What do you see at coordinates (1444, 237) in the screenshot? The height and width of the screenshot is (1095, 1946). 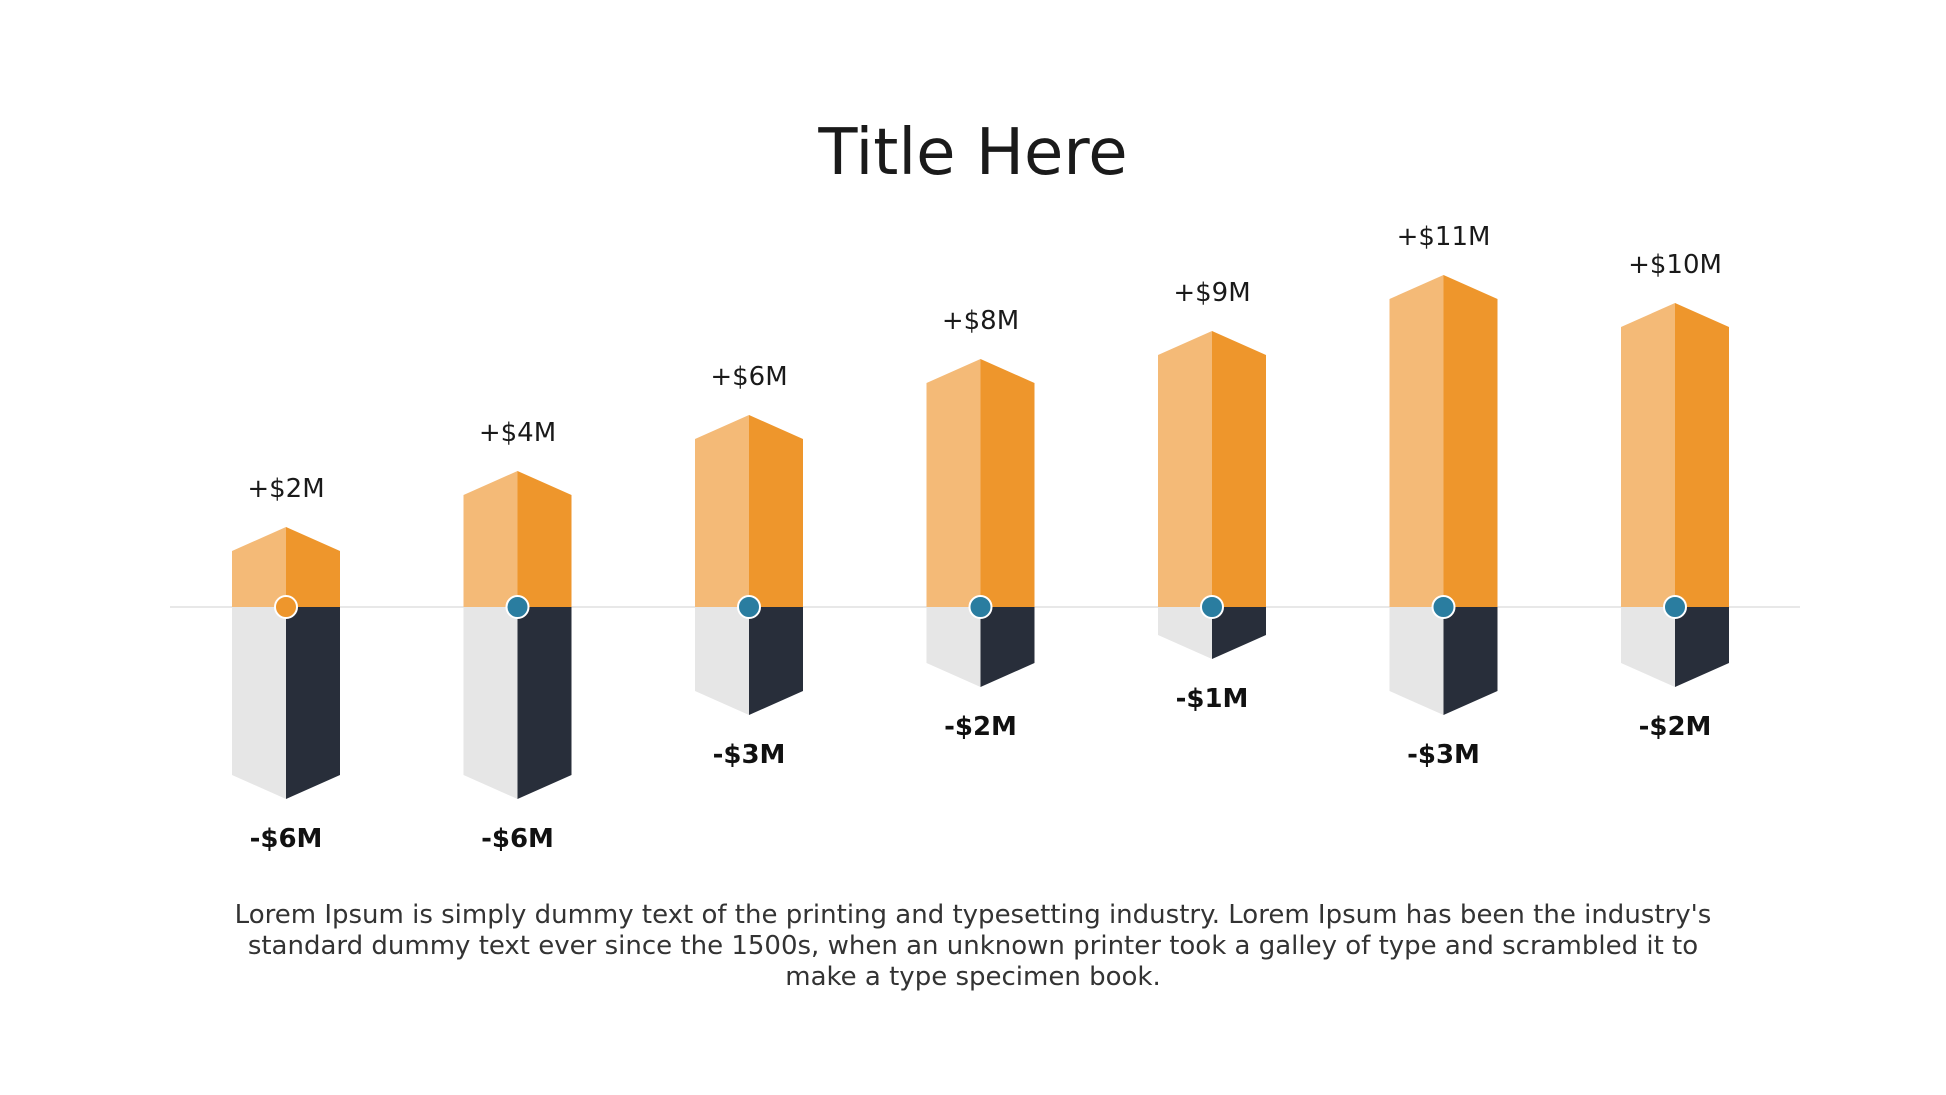 I see `positive-value-label: +$11M` at bounding box center [1444, 237].